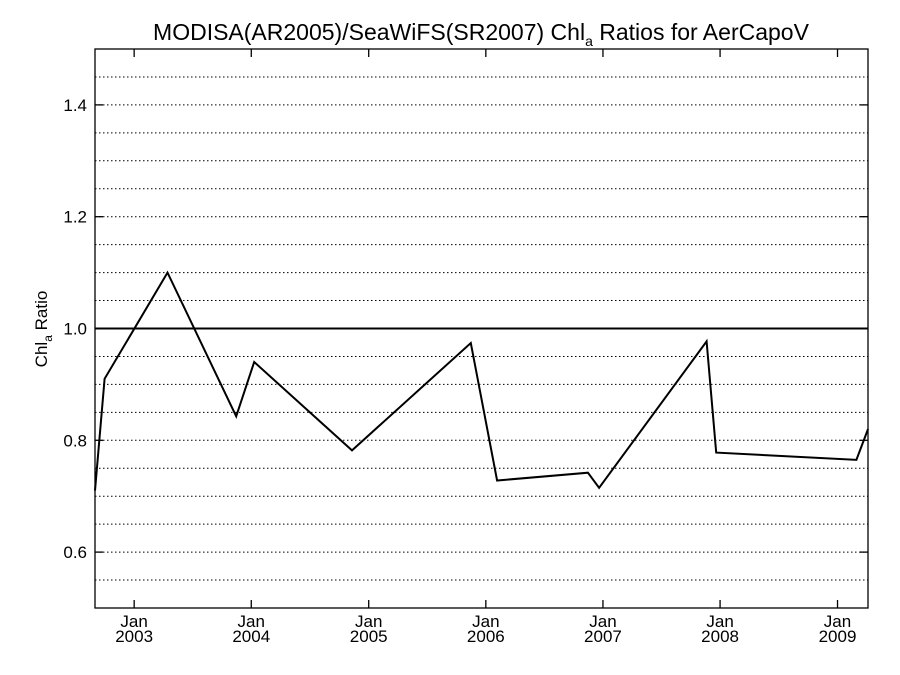  Describe the element at coordinates (134, 636) in the screenshot. I see `x-tick-year-label: 2003` at that location.